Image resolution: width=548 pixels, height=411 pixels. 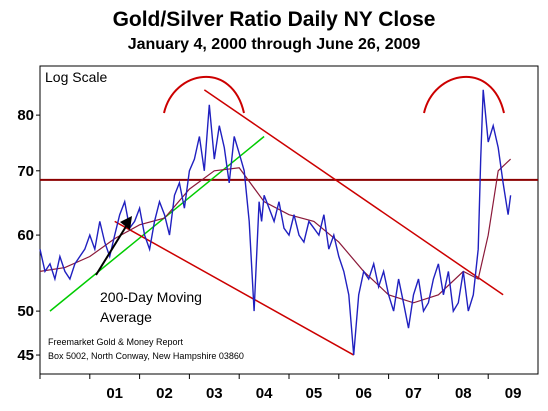 What do you see at coordinates (513, 393) in the screenshot?
I see `x-tick-label: 09` at bounding box center [513, 393].